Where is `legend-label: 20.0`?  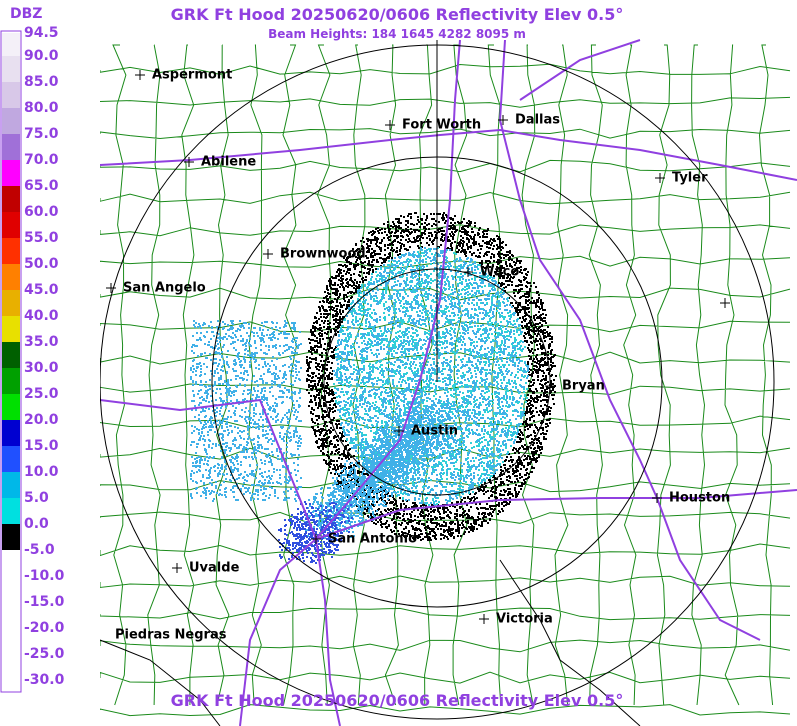
legend-label: 20.0 is located at coordinates (41, 420).